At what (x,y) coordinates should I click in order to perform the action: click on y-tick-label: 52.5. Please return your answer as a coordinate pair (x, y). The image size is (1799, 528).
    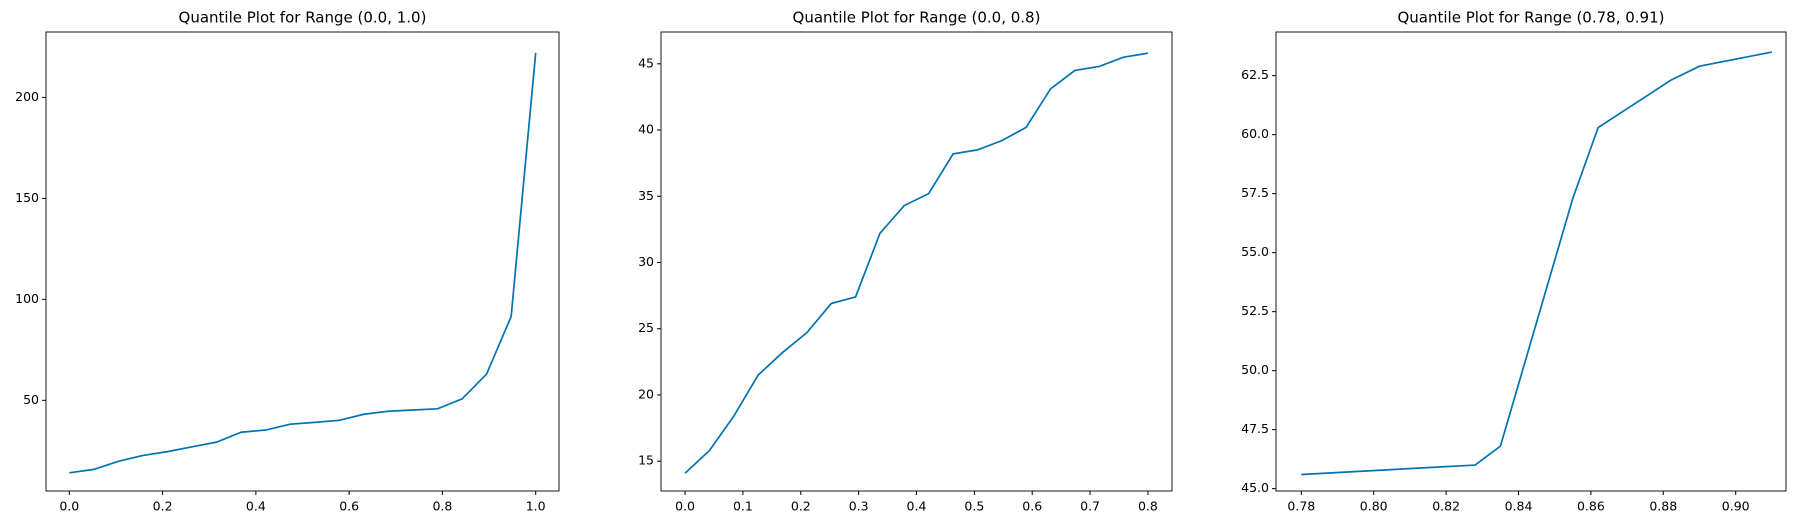
    Looking at the image, I should click on (1255, 310).